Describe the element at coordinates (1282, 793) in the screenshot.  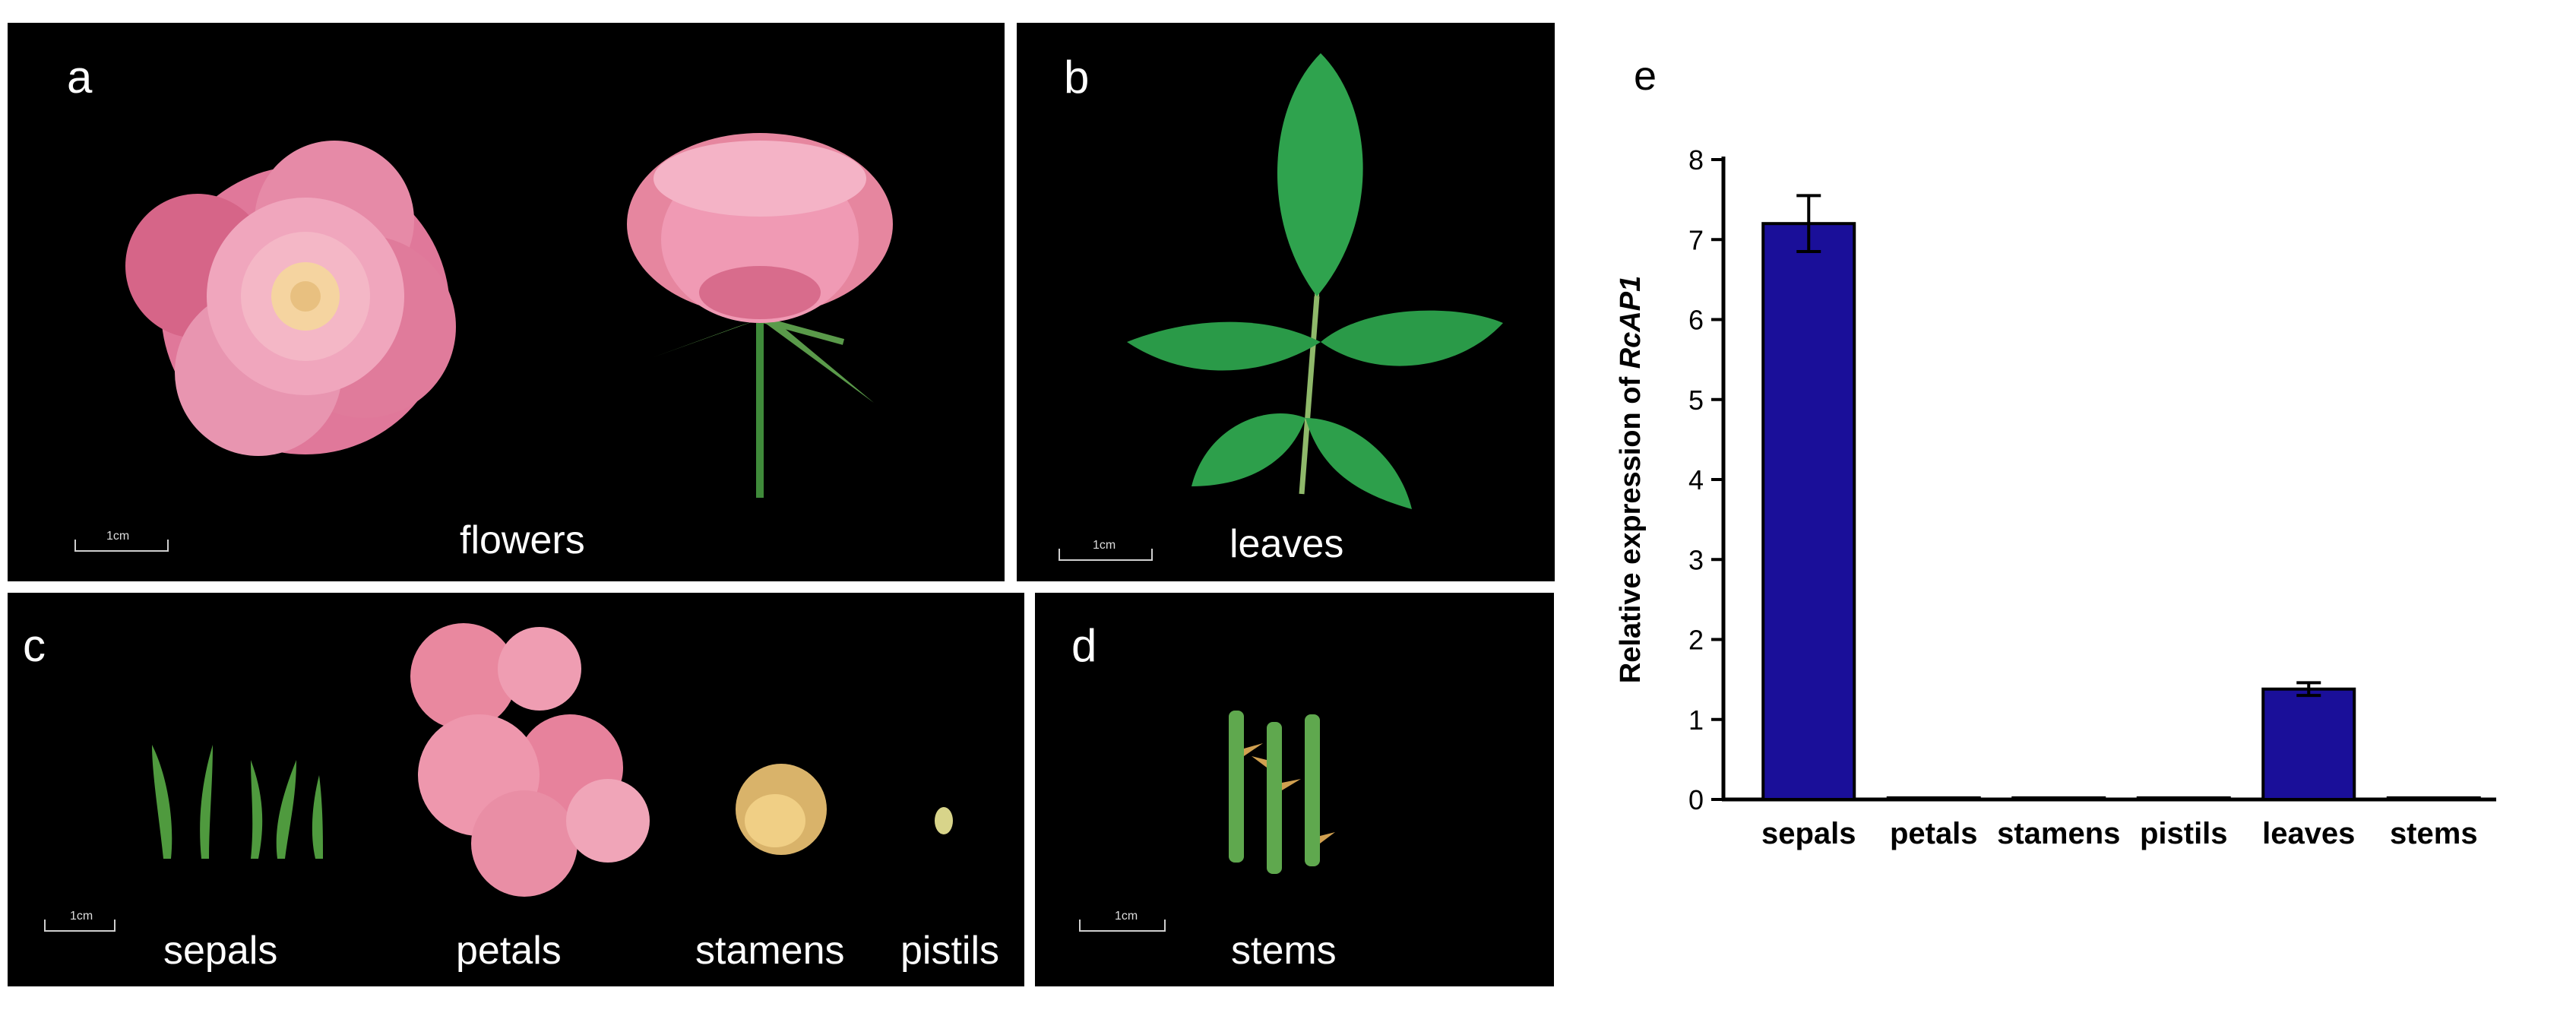
I see `stems-photo` at that location.